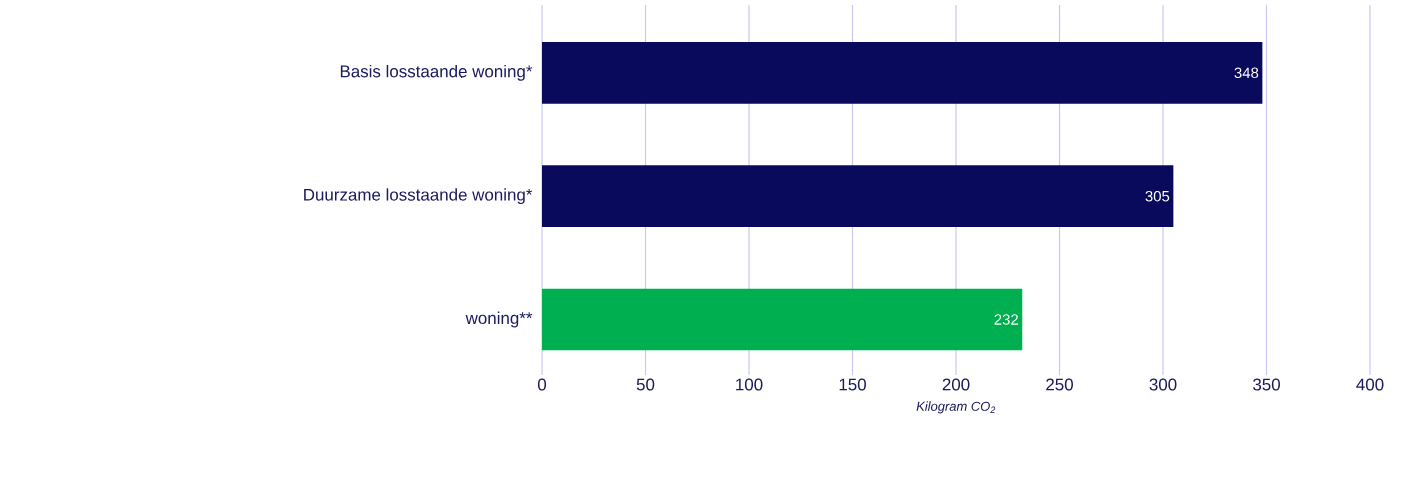 This screenshot has height=483, width=1401. What do you see at coordinates (1246, 73) in the screenshot?
I see `data-label: 348` at bounding box center [1246, 73].